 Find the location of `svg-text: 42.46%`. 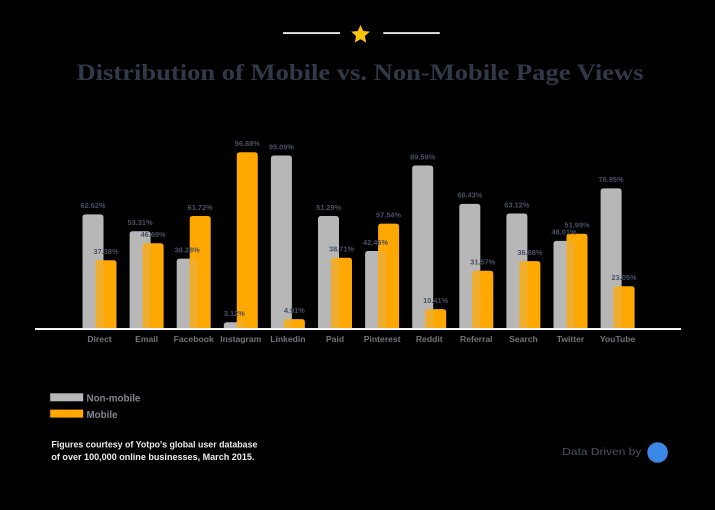

svg-text: 42.46% is located at coordinates (375, 242).